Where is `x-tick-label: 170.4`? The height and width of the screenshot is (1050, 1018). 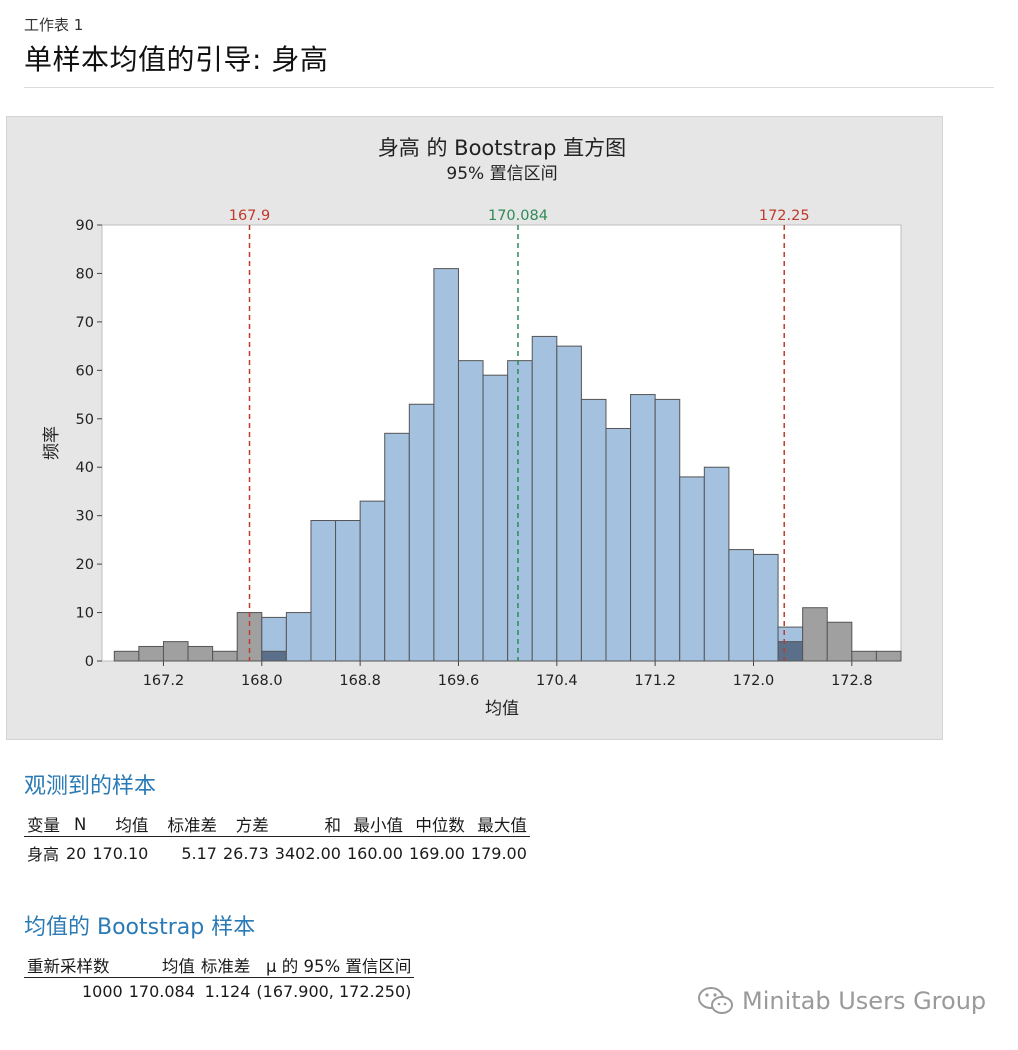 x-tick-label: 170.4 is located at coordinates (557, 681).